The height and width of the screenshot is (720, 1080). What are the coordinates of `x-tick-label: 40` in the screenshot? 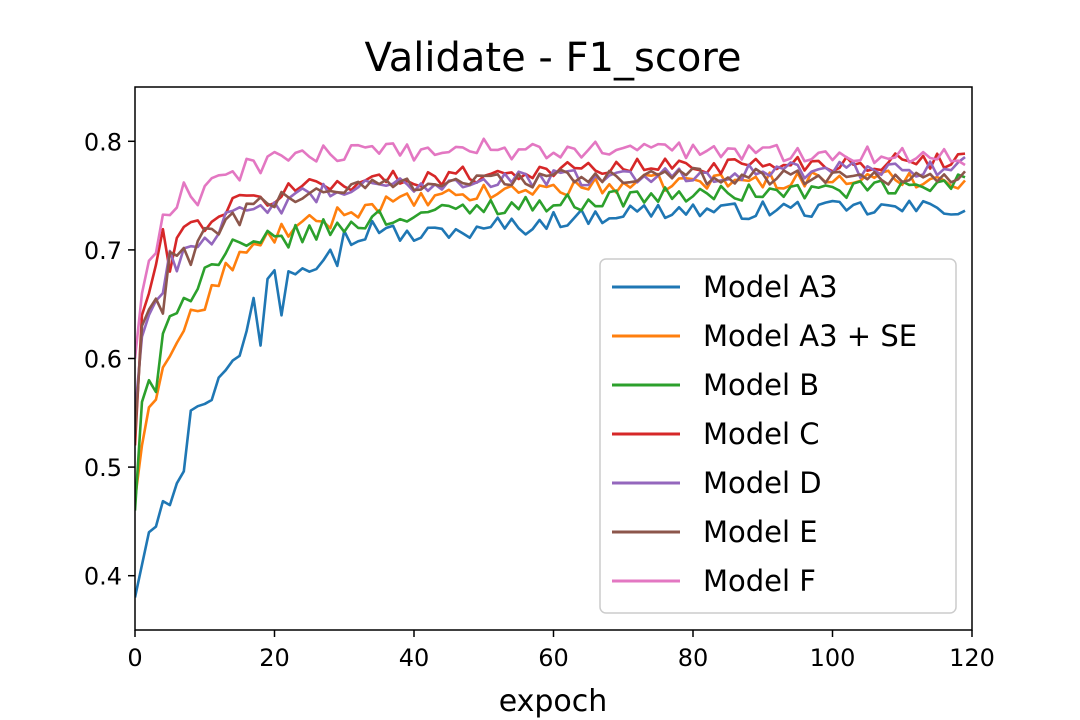 It's located at (414, 658).